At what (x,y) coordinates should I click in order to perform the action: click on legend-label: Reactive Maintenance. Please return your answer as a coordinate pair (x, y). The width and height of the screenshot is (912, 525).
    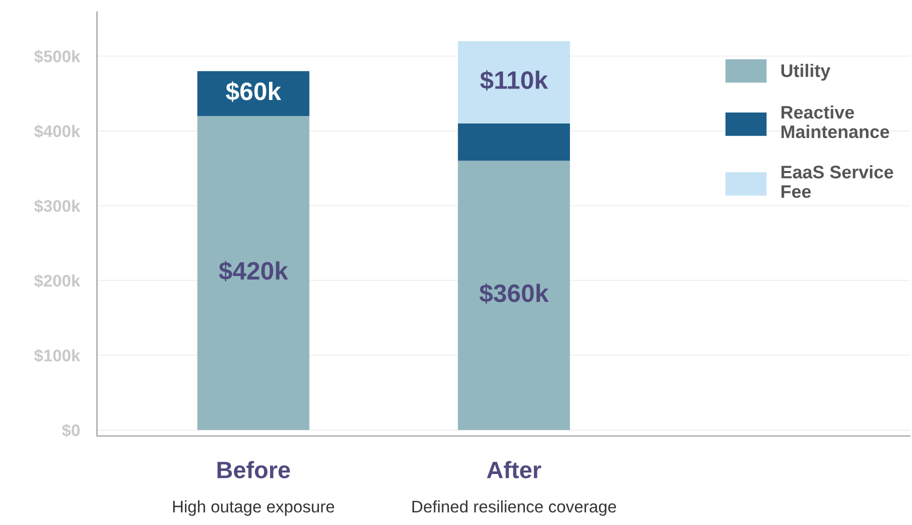
    Looking at the image, I should click on (836, 121).